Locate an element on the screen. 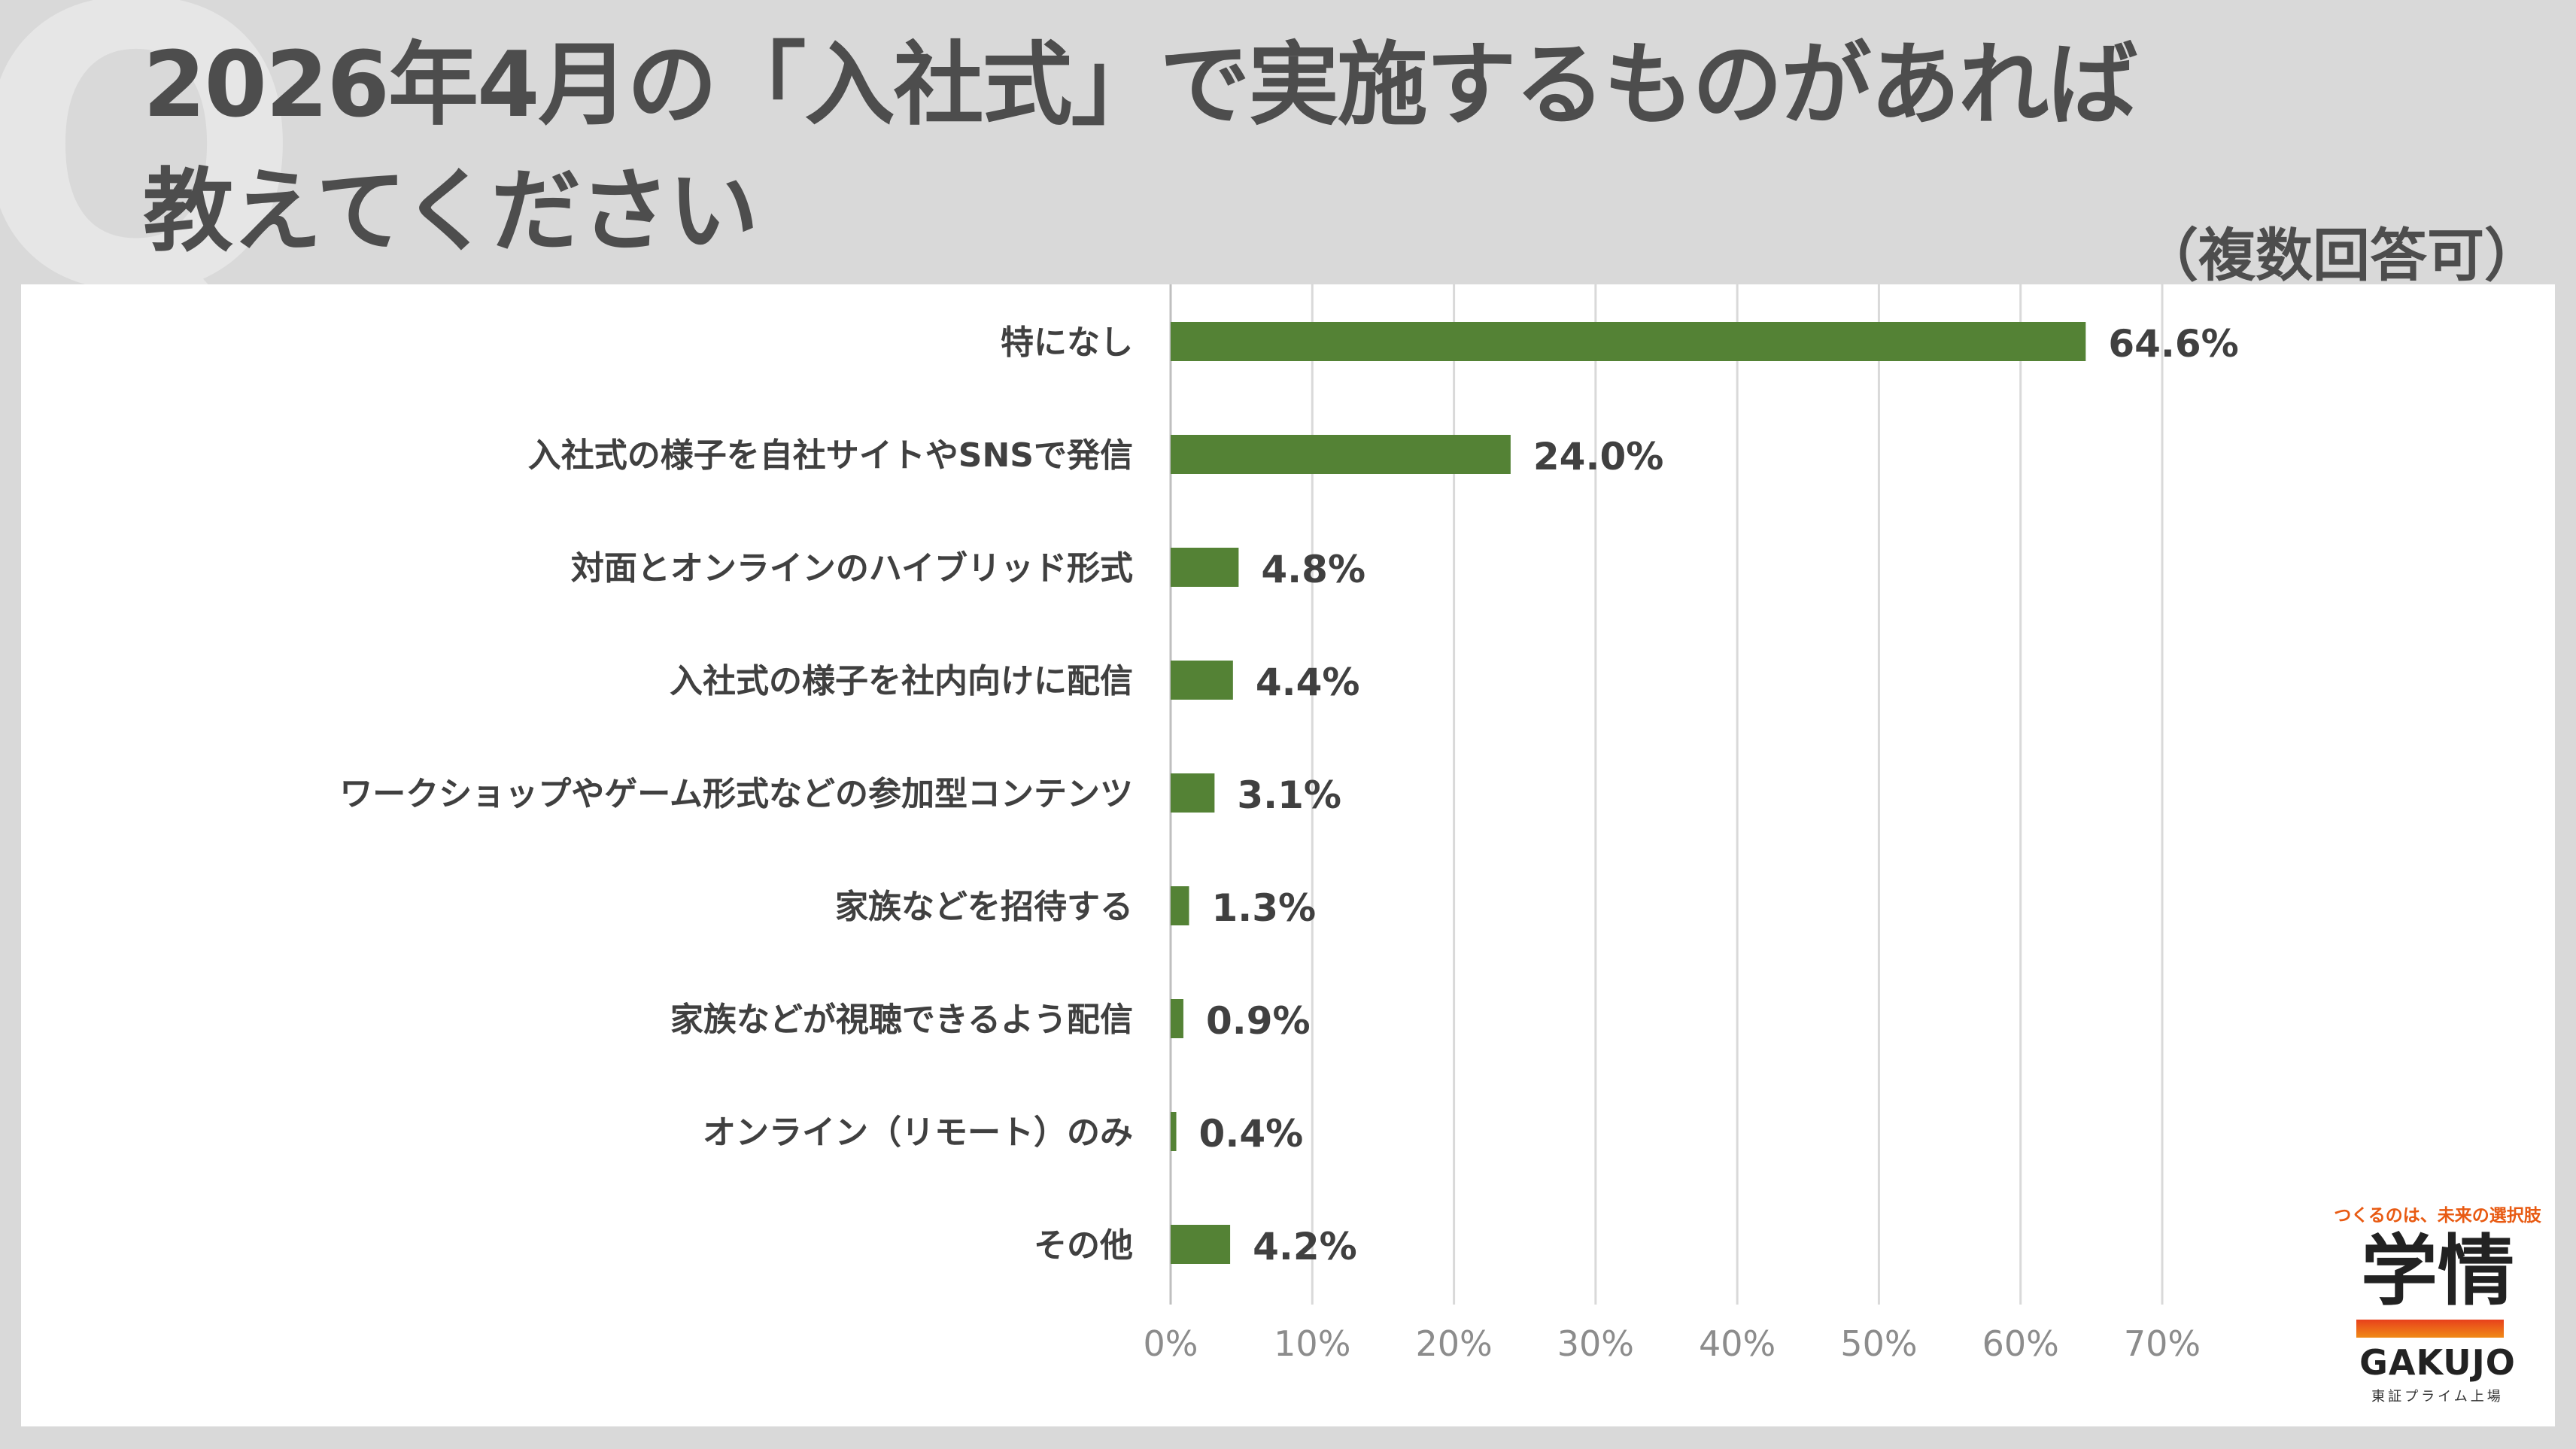 Image resolution: width=2576 pixels, height=1449 pixels. category-label: 家族などが視聴できるよう配信 is located at coordinates (902, 1020).